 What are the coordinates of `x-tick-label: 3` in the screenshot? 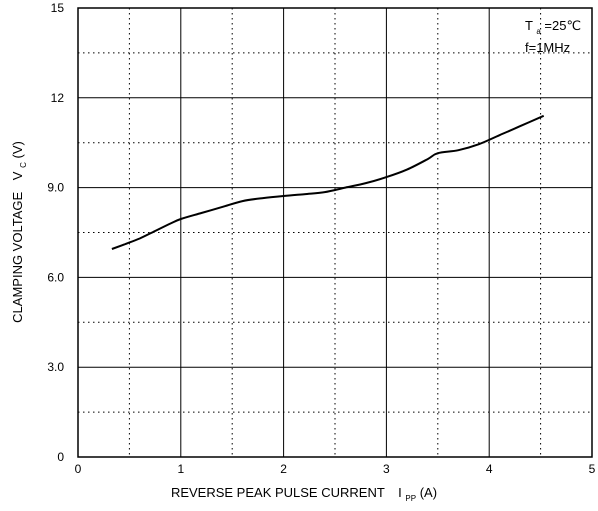 It's located at (386, 469).